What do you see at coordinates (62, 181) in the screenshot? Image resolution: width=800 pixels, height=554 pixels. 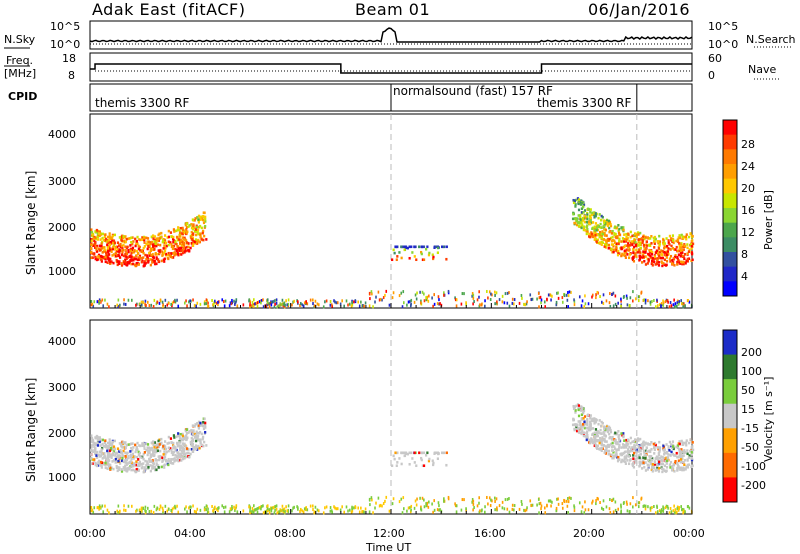 I see `p1-range-tick-3000: 3000` at bounding box center [62, 181].